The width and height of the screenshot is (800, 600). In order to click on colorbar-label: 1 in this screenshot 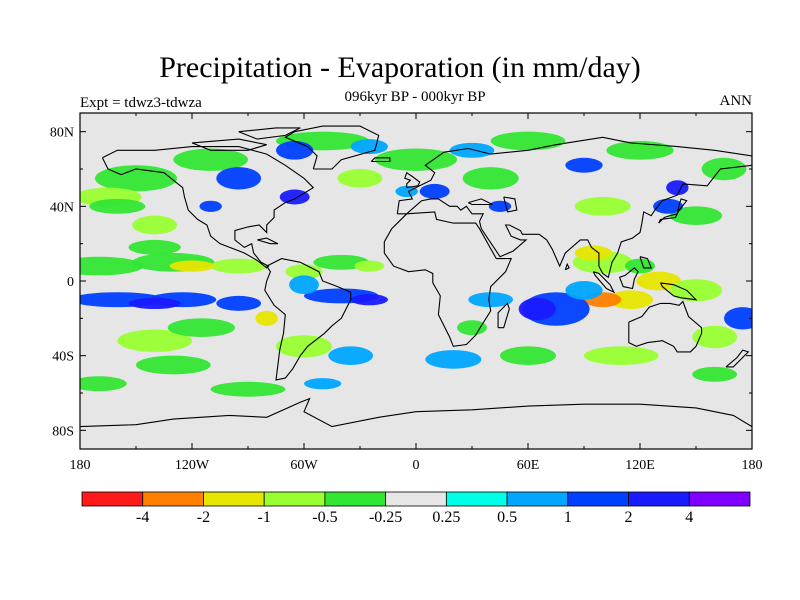, I will do `click(567, 517)`.